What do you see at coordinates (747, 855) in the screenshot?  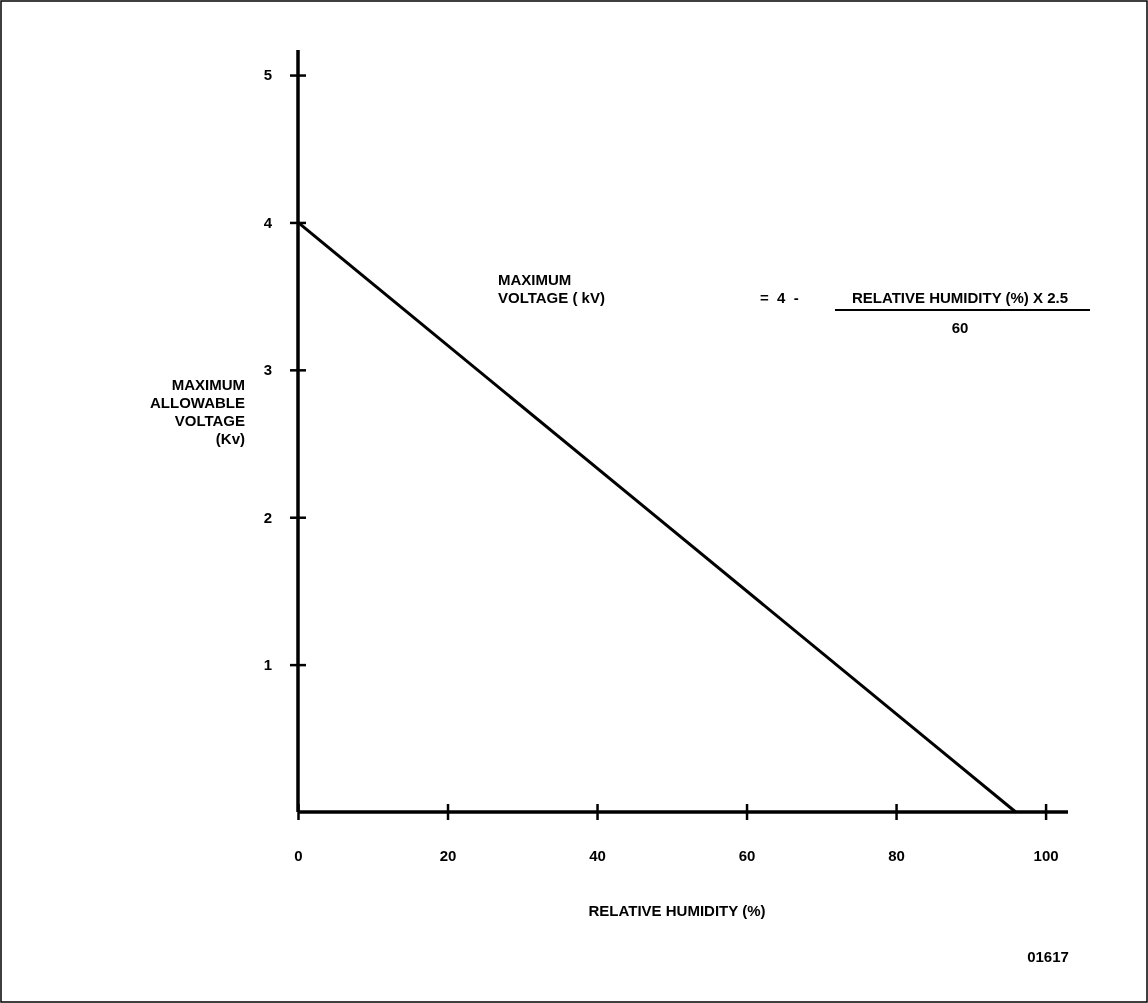 I see `x-tick-label: 60` at bounding box center [747, 855].